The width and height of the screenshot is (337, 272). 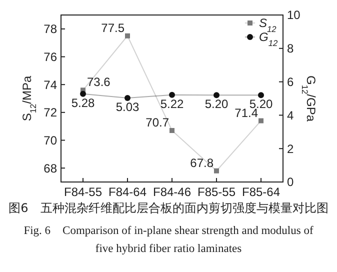 What do you see at coordinates (290, 49) in the screenshot?
I see `y2-tick-label: 8` at bounding box center [290, 49].